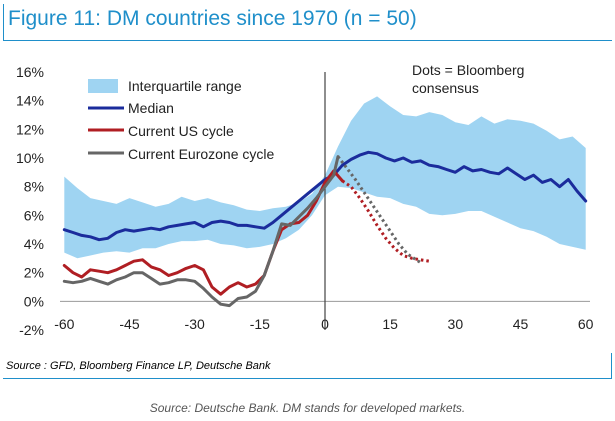 The height and width of the screenshot is (421, 615). I want to click on legend-label-us: Current US cycle, so click(181, 131).